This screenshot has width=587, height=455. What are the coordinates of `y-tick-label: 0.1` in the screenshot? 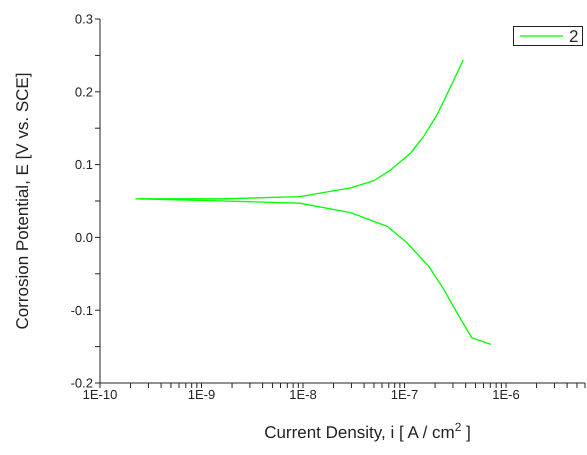 It's located at (83, 164).